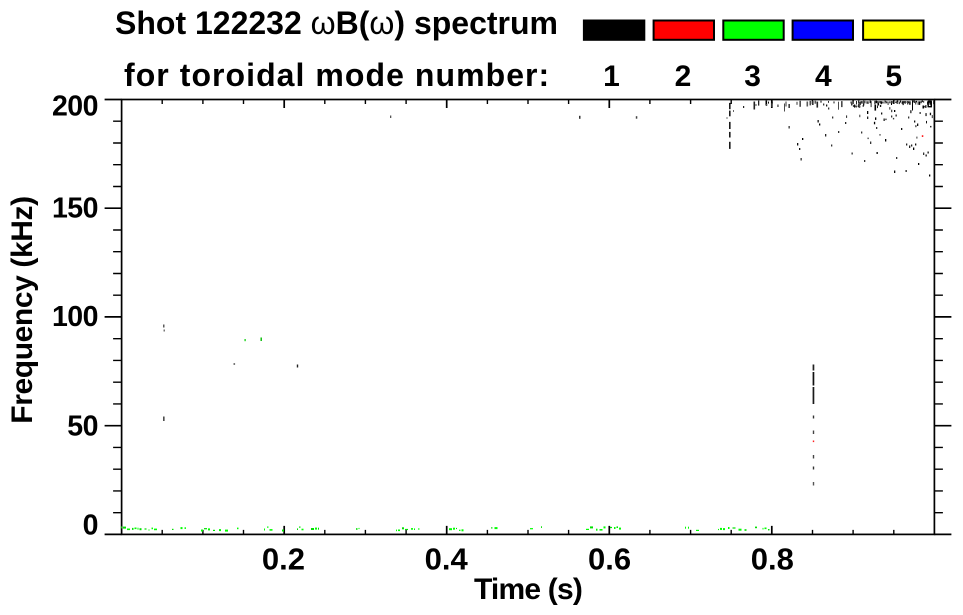  Describe the element at coordinates (337, 75) in the screenshot. I see `svg-text: for toroidal mode number:` at that location.